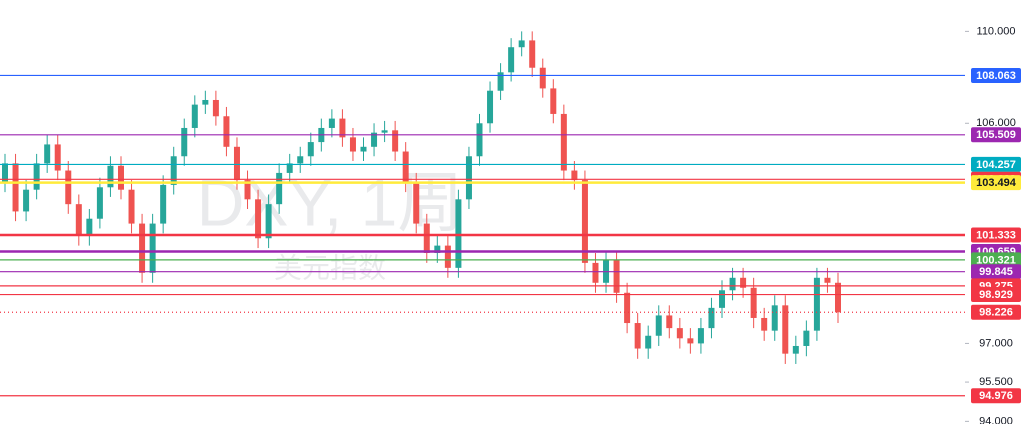 The image size is (1024, 424). What do you see at coordinates (996, 419) in the screenshot?
I see `y-tick-label: 94.000` at bounding box center [996, 419].